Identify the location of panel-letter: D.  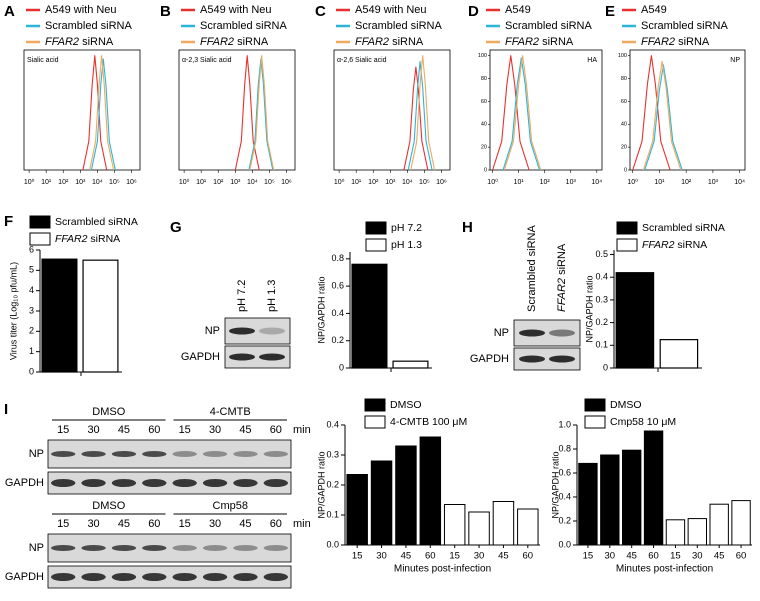
(473, 11).